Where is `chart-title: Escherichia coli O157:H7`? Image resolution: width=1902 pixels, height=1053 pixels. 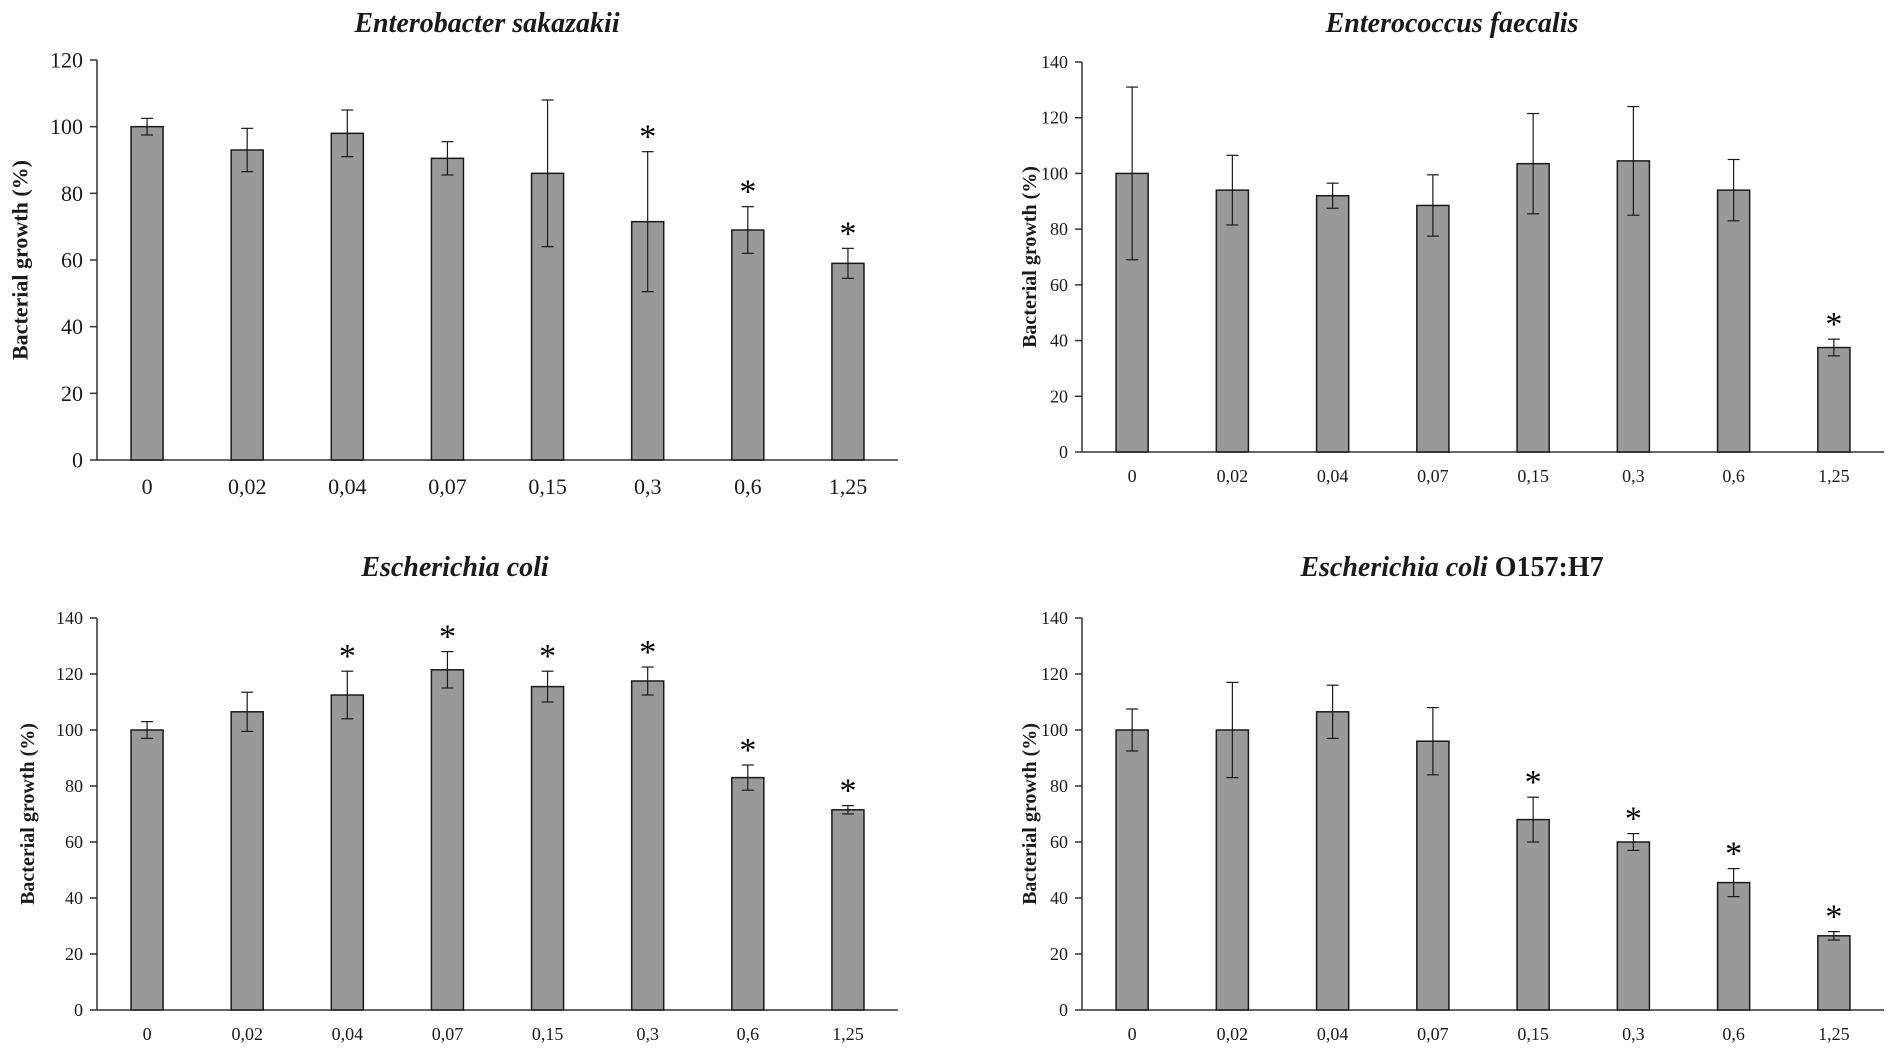
chart-title: Escherichia coli O157:H7 is located at coordinates (1451, 567).